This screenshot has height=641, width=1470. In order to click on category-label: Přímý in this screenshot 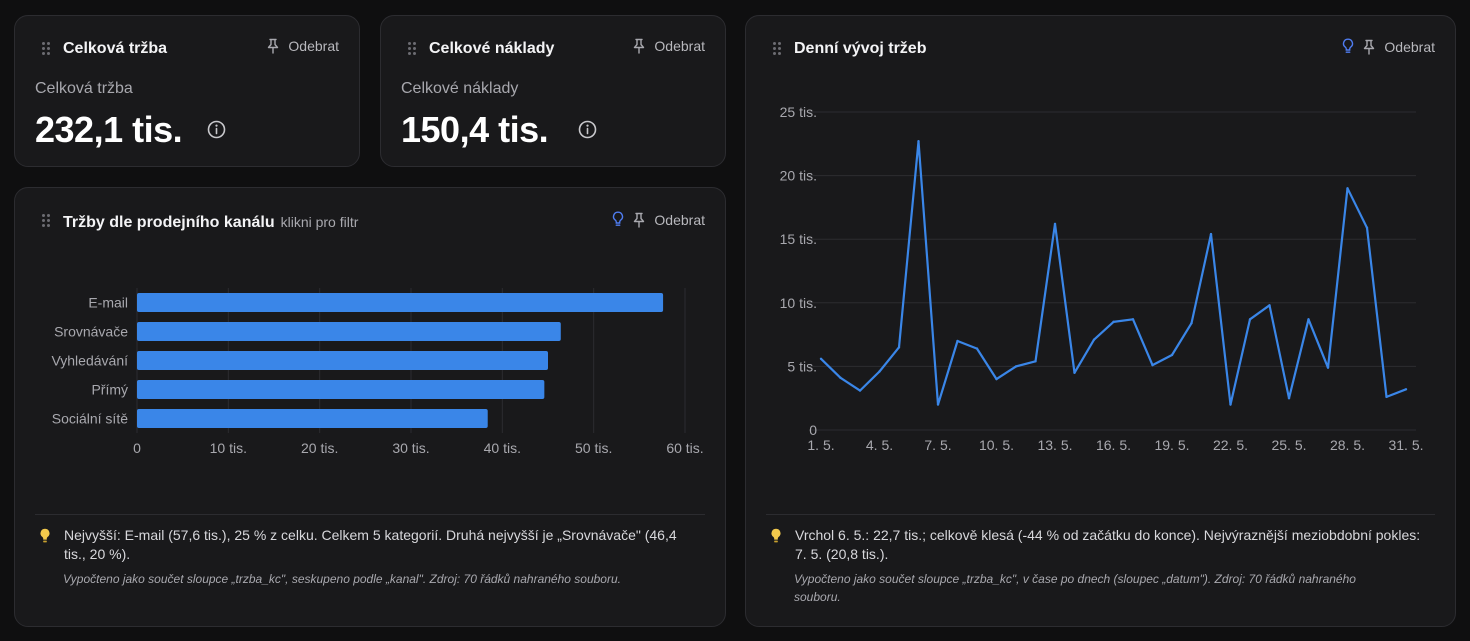, I will do `click(109, 390)`.